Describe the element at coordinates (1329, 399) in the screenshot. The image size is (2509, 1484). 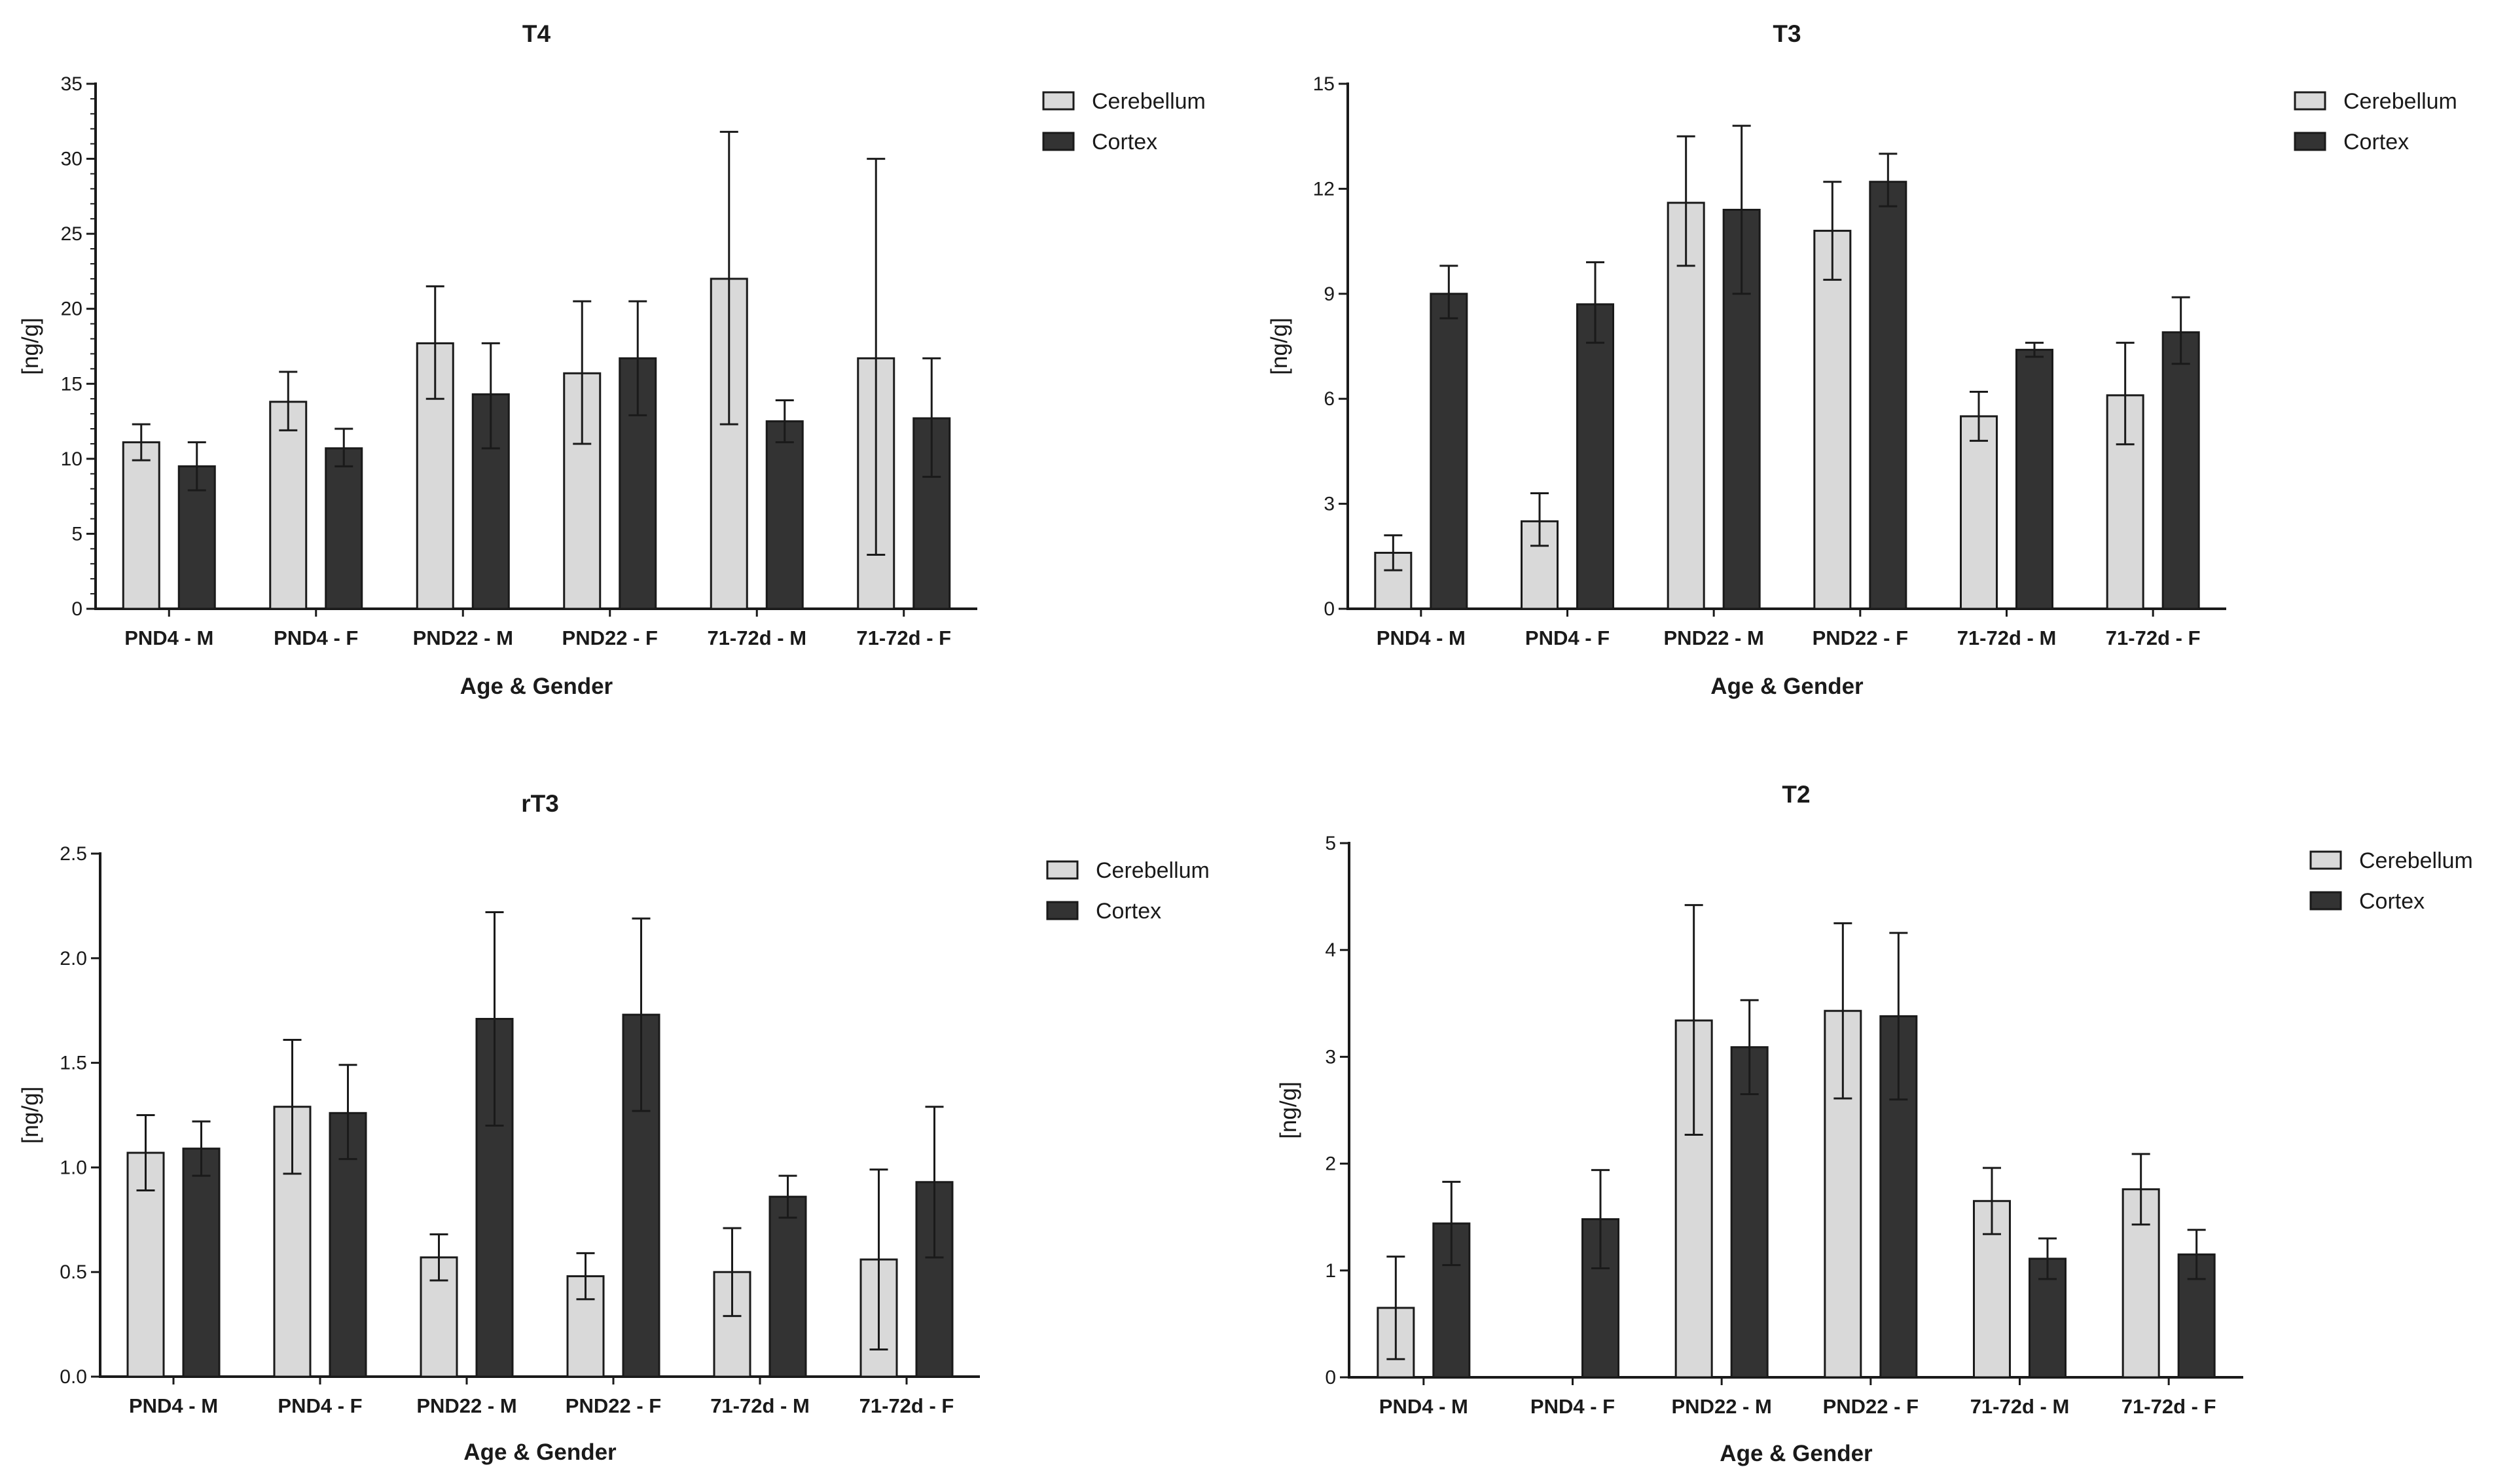
I see `y-tick-label: 6` at that location.